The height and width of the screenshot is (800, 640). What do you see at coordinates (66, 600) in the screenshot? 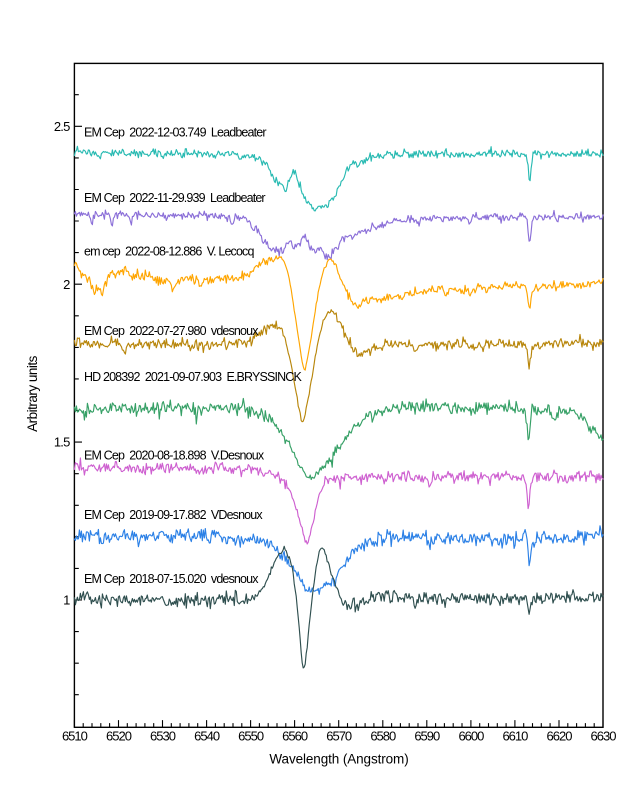
I see `svg-text: 1` at bounding box center [66, 600].